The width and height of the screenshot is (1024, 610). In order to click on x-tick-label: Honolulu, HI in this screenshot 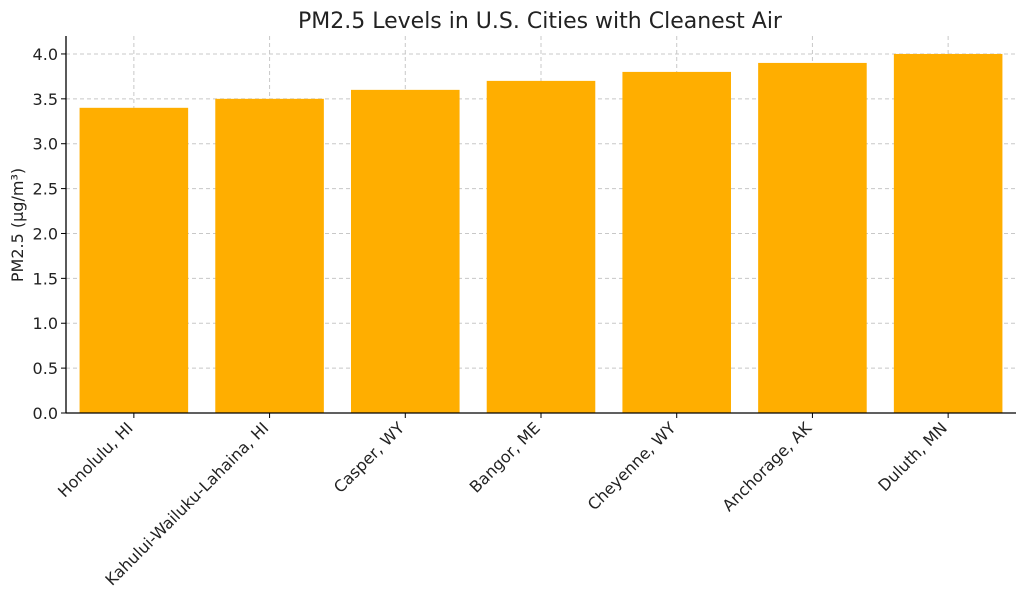, I will do `click(95, 459)`.